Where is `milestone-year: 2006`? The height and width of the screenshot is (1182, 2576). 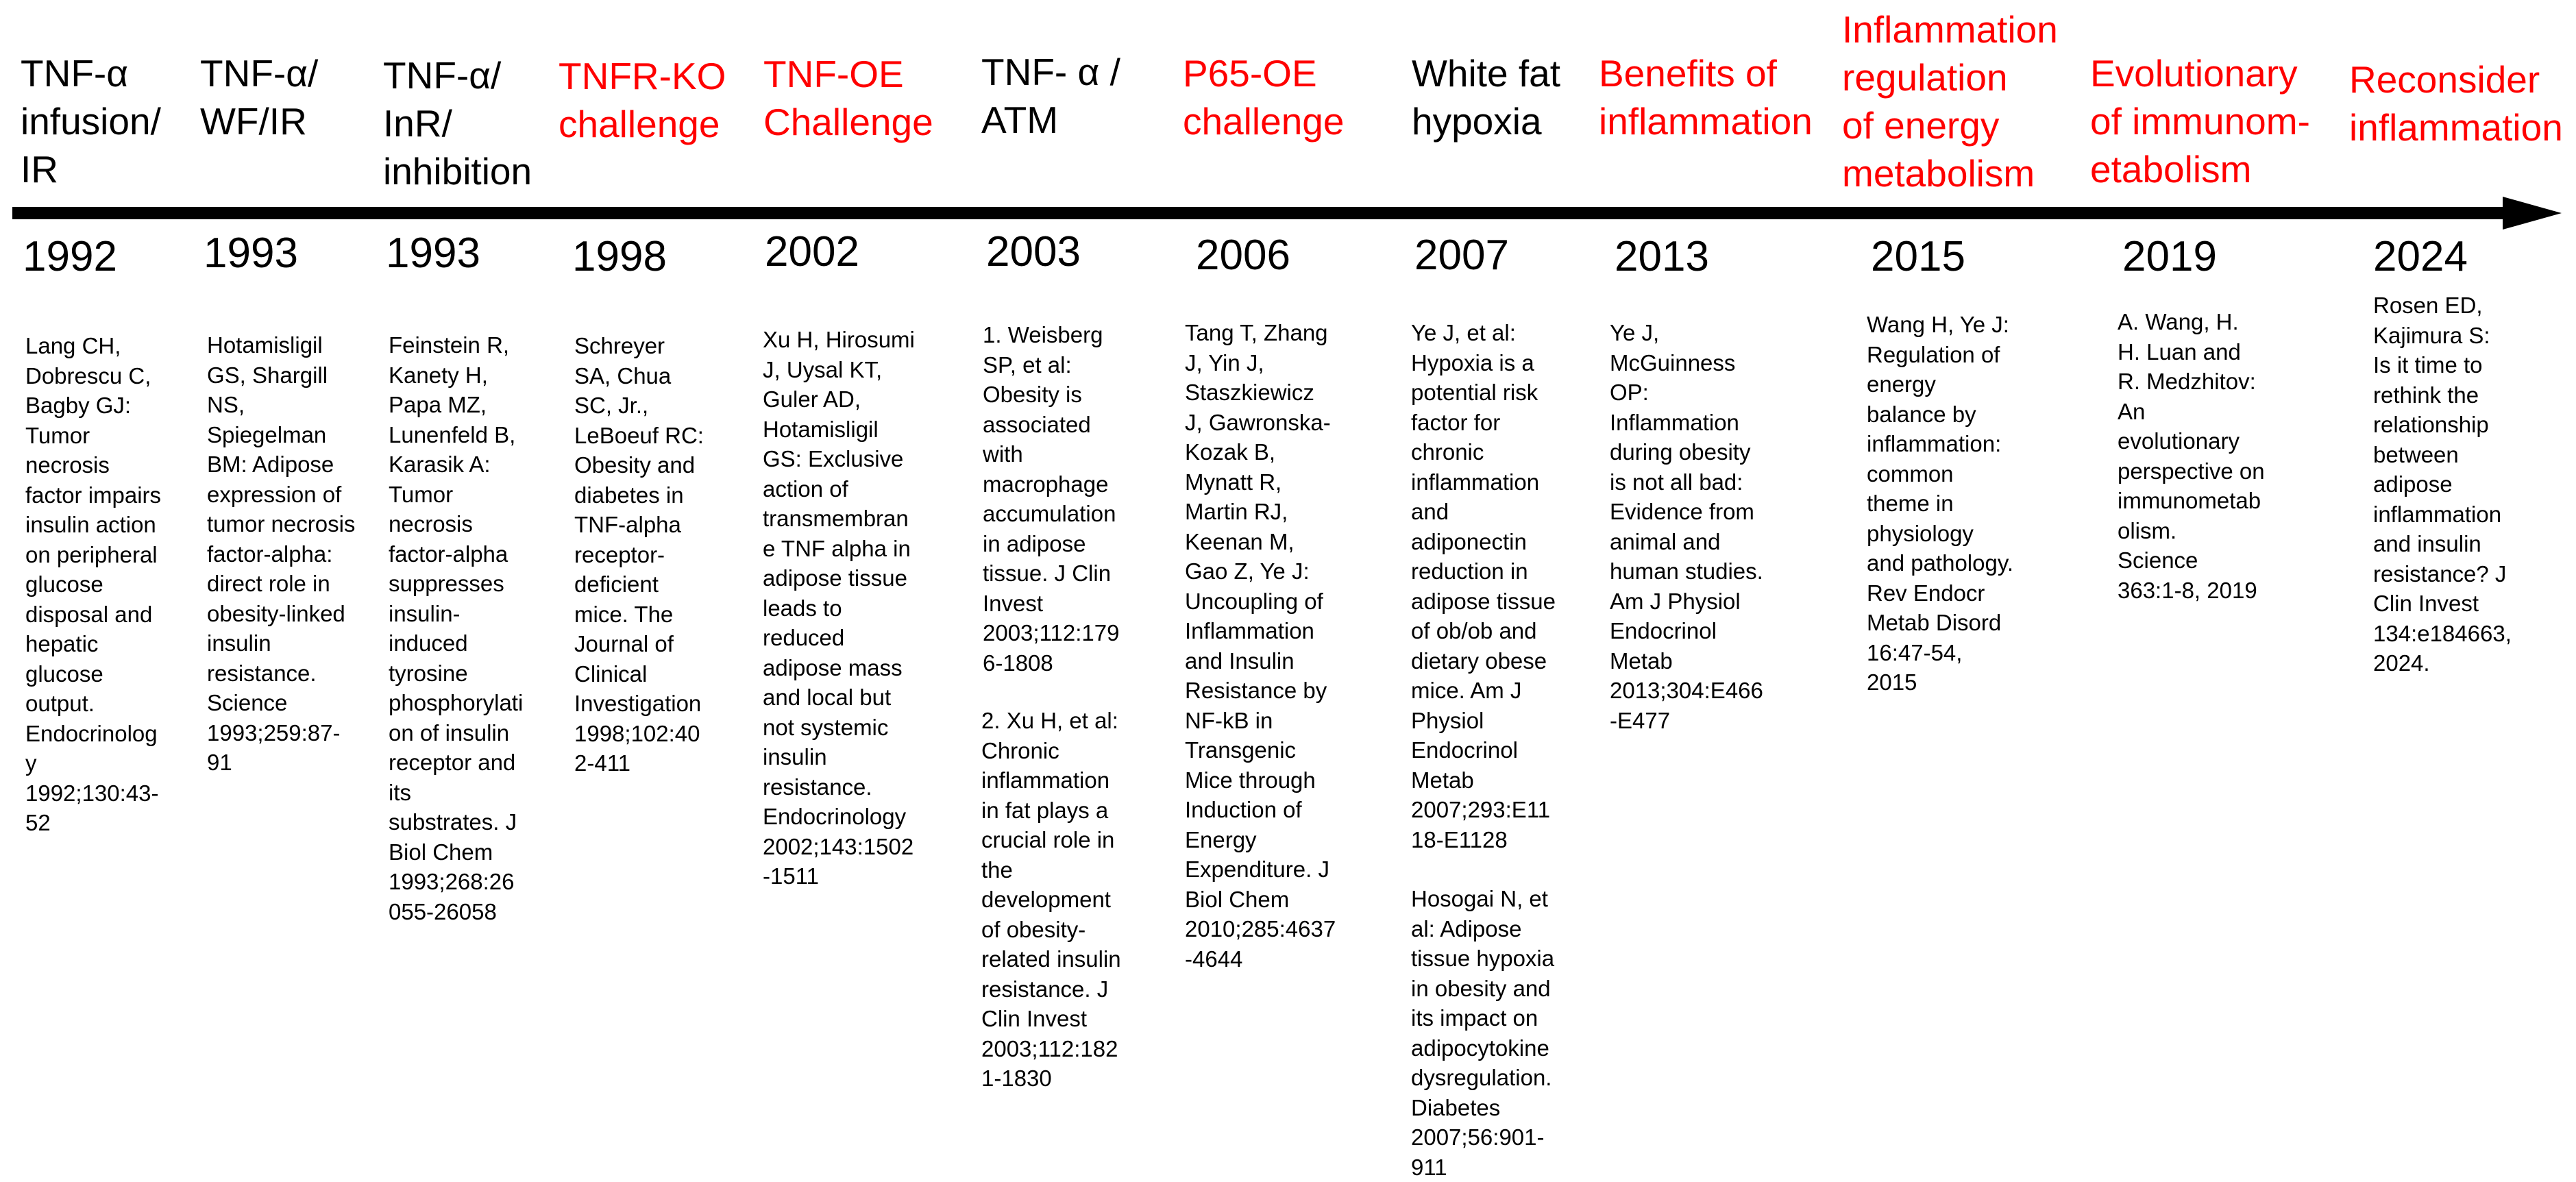
milestone-year: 2006 is located at coordinates (1243, 255).